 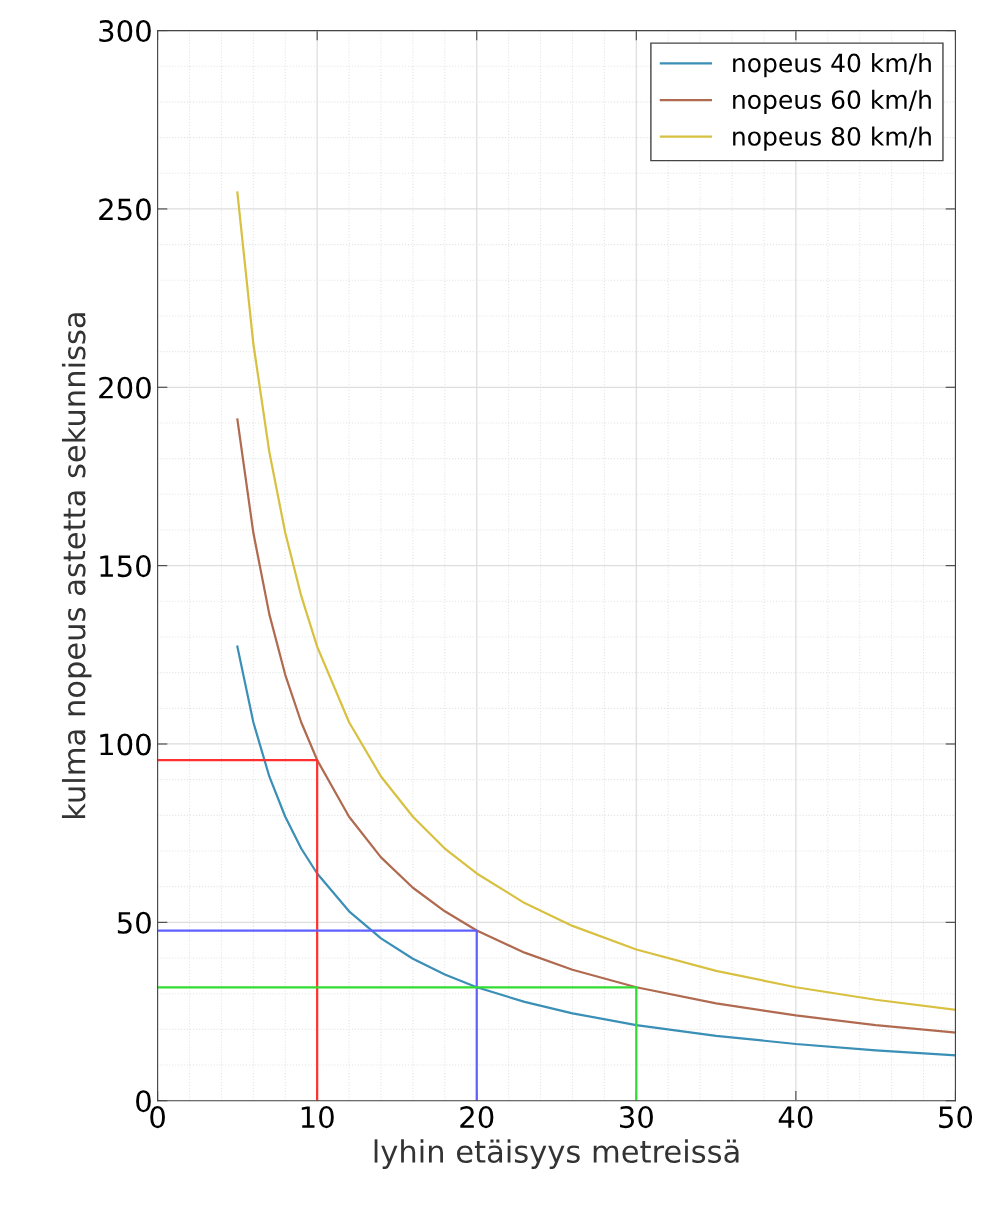 I want to click on y-tick-label: 150, so click(x=125, y=566).